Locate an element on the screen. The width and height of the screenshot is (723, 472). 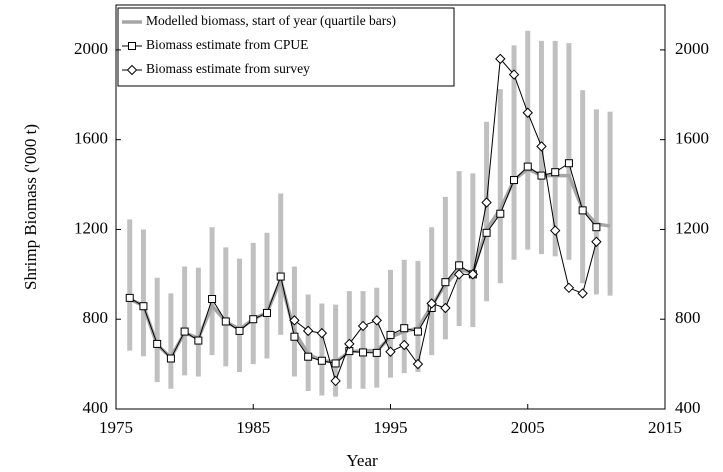
y-tick-label: 800 is located at coordinates (96, 317).